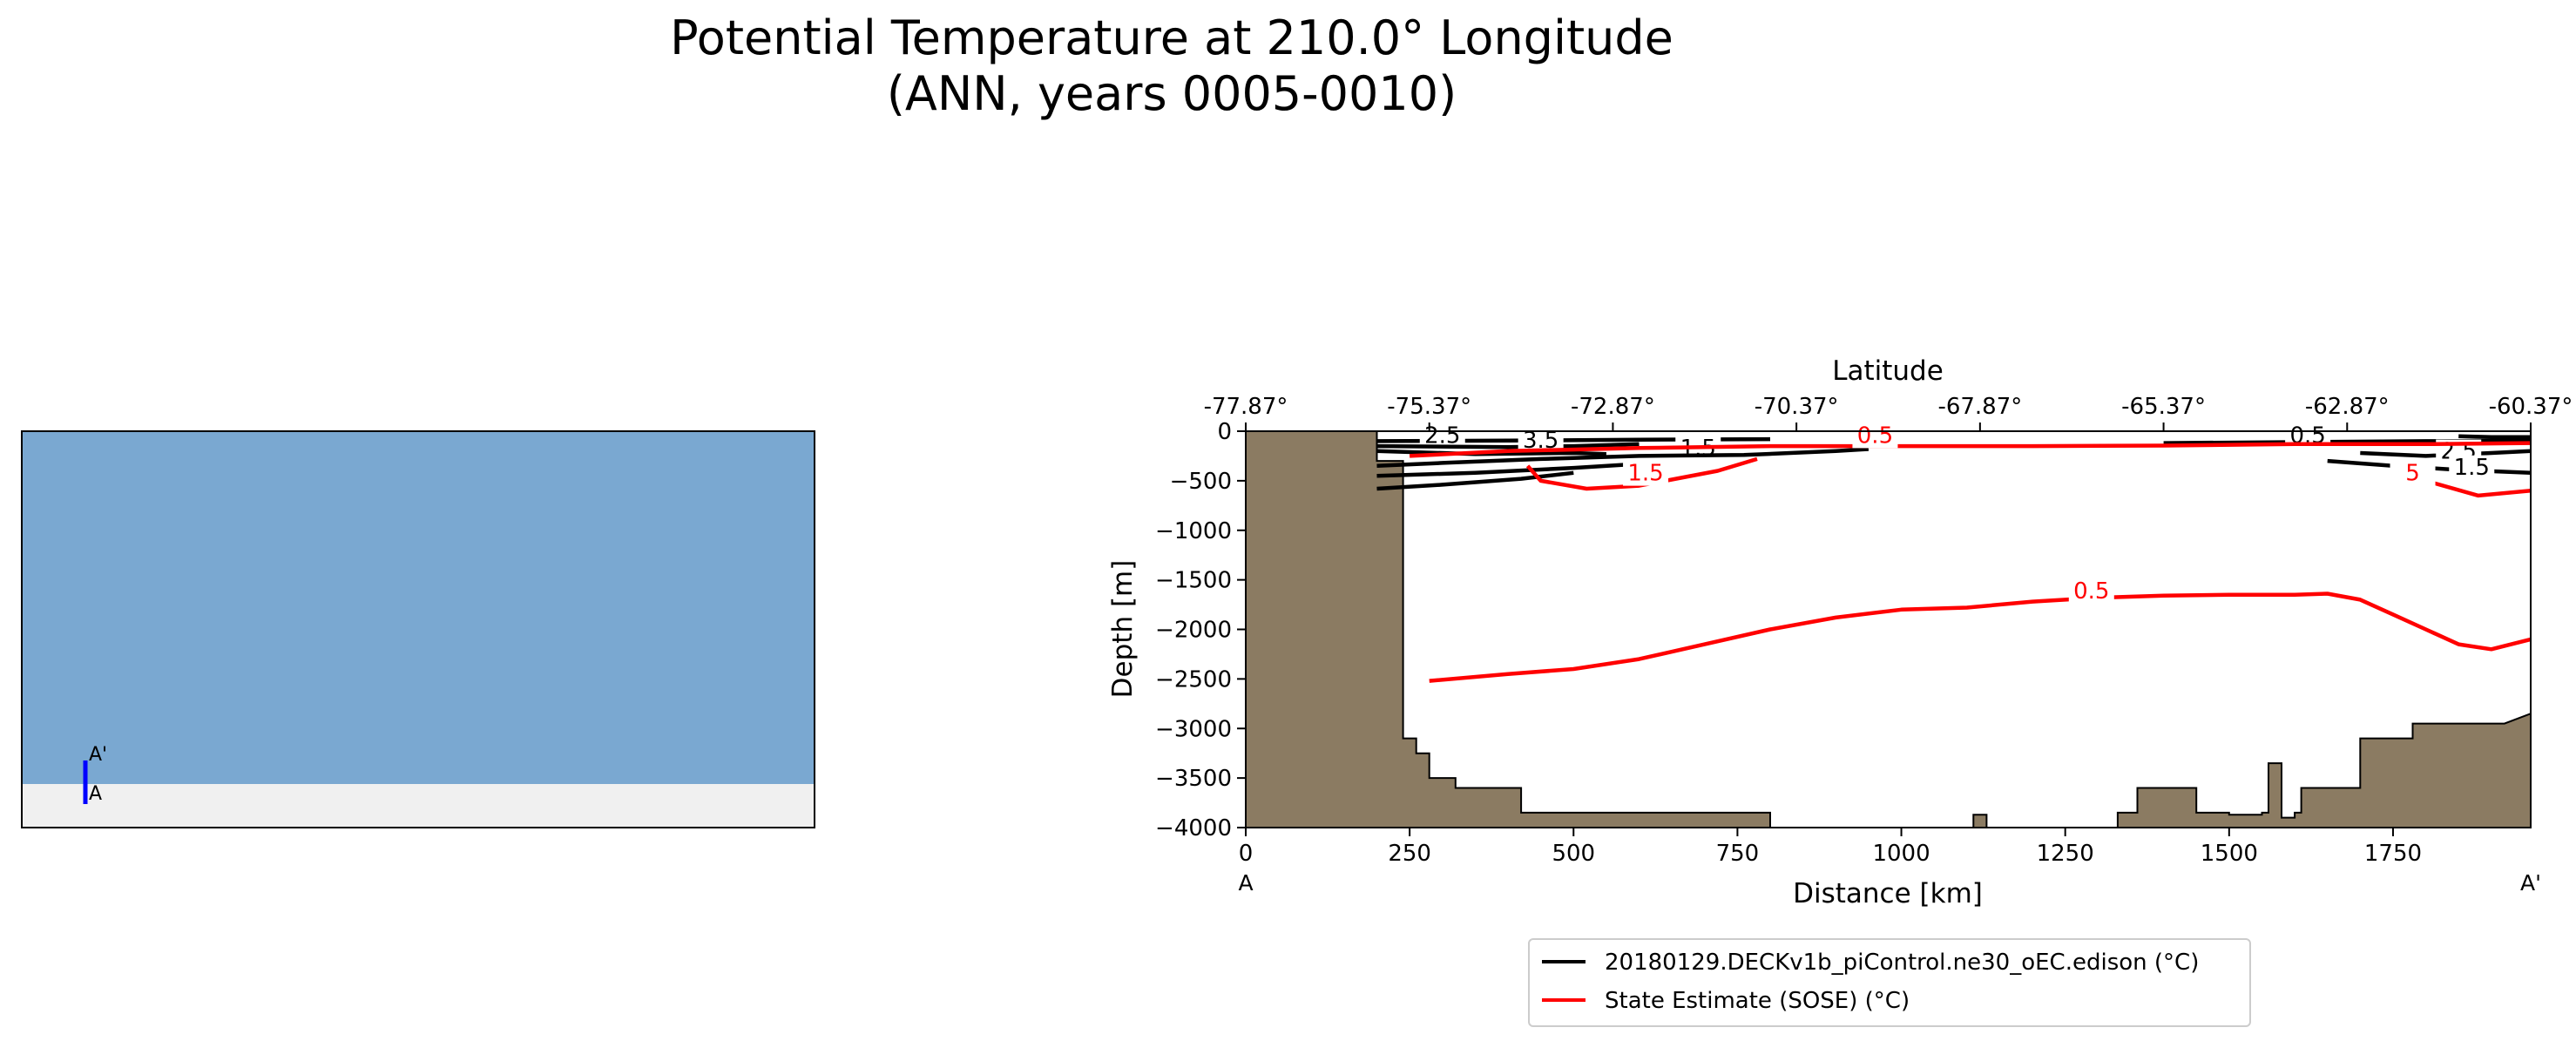  Describe the element at coordinates (1123, 629) in the screenshot. I see `y-axis-label: Depth [m]` at that location.